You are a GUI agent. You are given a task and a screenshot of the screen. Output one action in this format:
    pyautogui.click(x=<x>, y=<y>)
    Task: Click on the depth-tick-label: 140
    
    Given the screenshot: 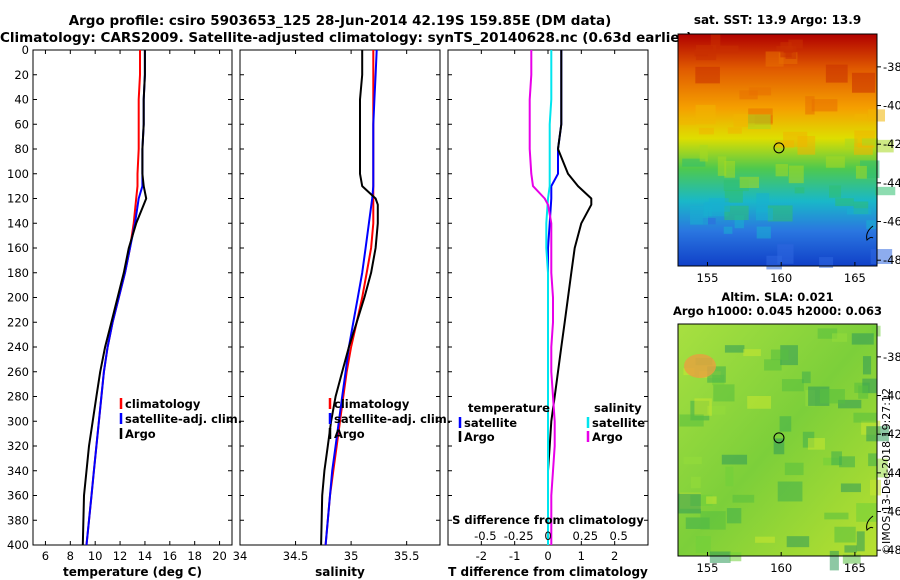 What is the action you would take?
    pyautogui.click(x=18, y=223)
    